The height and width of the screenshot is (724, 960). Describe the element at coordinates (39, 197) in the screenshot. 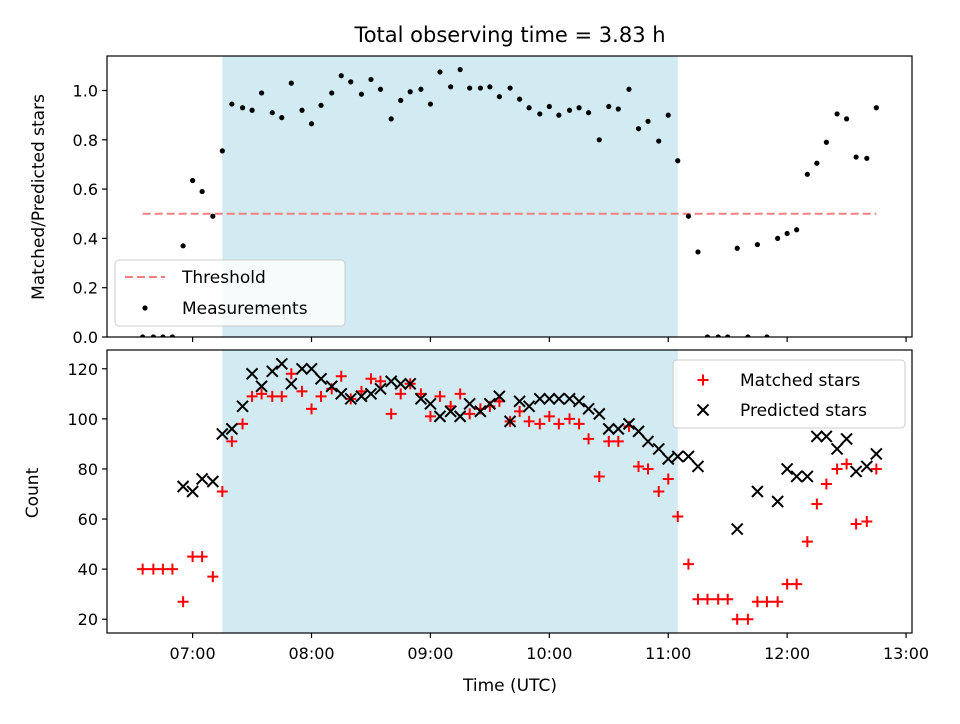

I see `top-ylabel: Matched/Predicted stars` at that location.